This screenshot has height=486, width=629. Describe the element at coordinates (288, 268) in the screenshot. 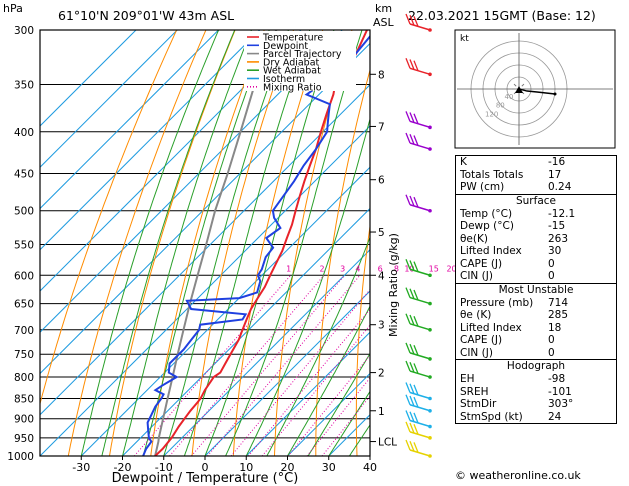

I see `mixing-ratio-label: 1` at that location.